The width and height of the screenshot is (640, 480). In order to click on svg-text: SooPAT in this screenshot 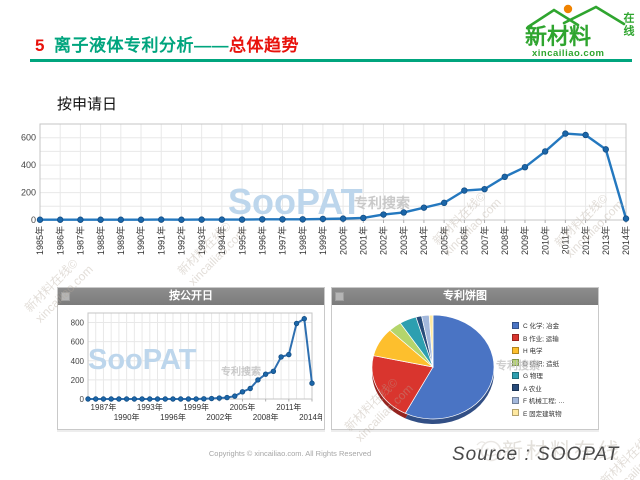, I will do `click(142, 360)`.